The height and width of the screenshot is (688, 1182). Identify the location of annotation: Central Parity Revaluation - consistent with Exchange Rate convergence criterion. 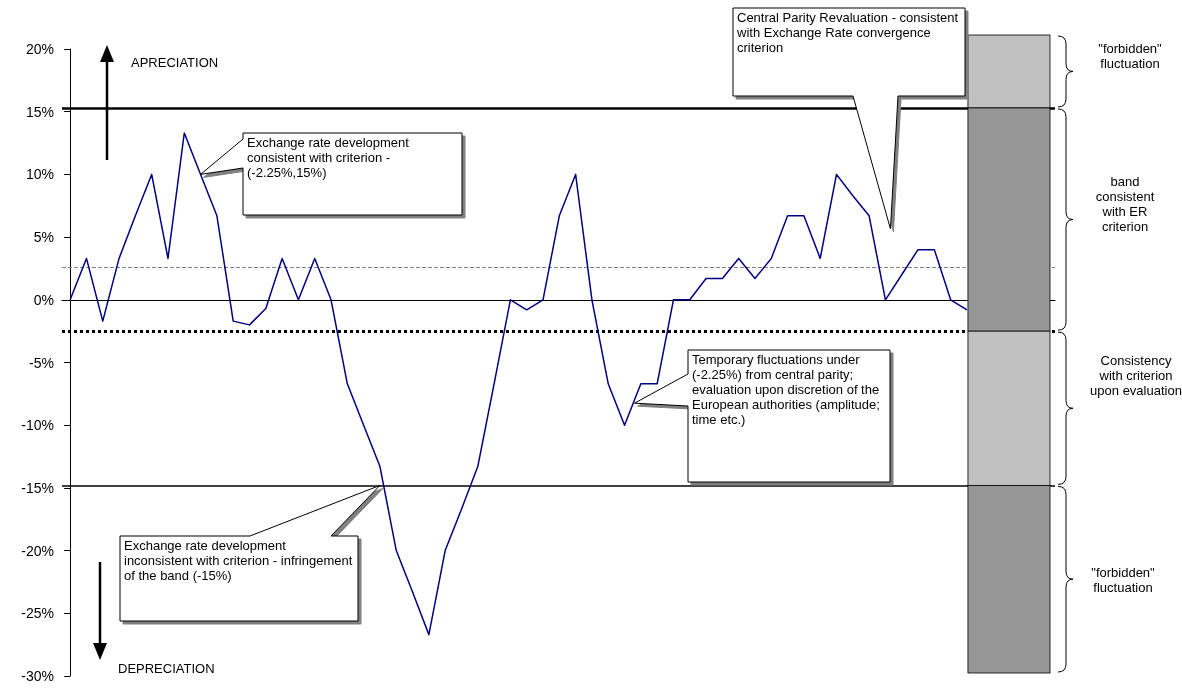
(848, 32).